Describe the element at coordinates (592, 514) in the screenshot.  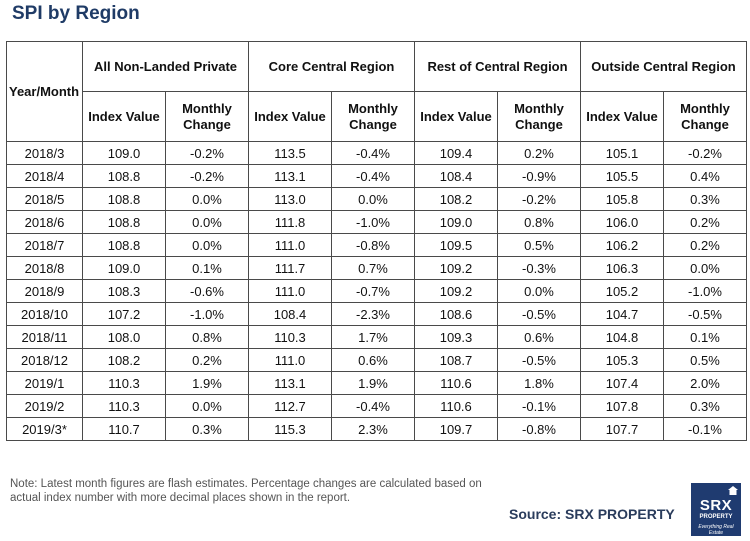
I see `source-label: Source: SRX PROPERTY` at that location.